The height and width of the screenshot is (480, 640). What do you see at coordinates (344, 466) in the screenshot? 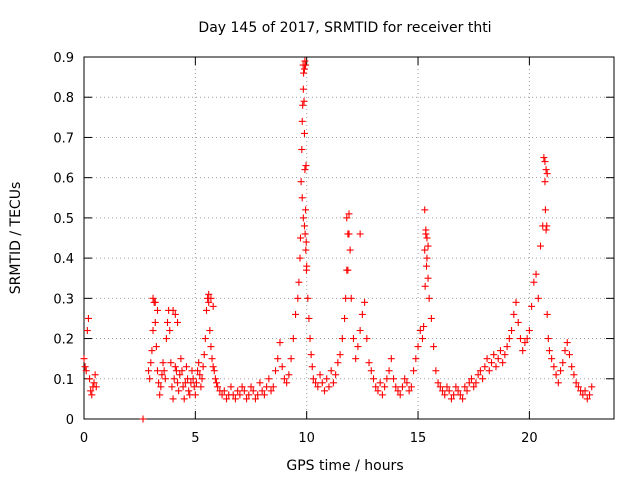
I see `x-axis-label: GPS time / hours` at bounding box center [344, 466].